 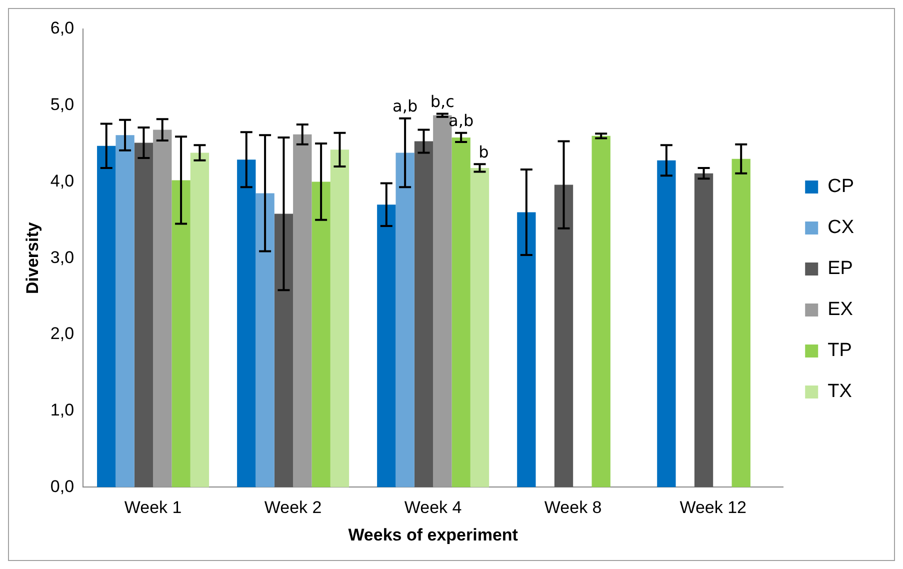 What do you see at coordinates (433, 508) in the screenshot?
I see `x-tick-label: Week 4` at bounding box center [433, 508].